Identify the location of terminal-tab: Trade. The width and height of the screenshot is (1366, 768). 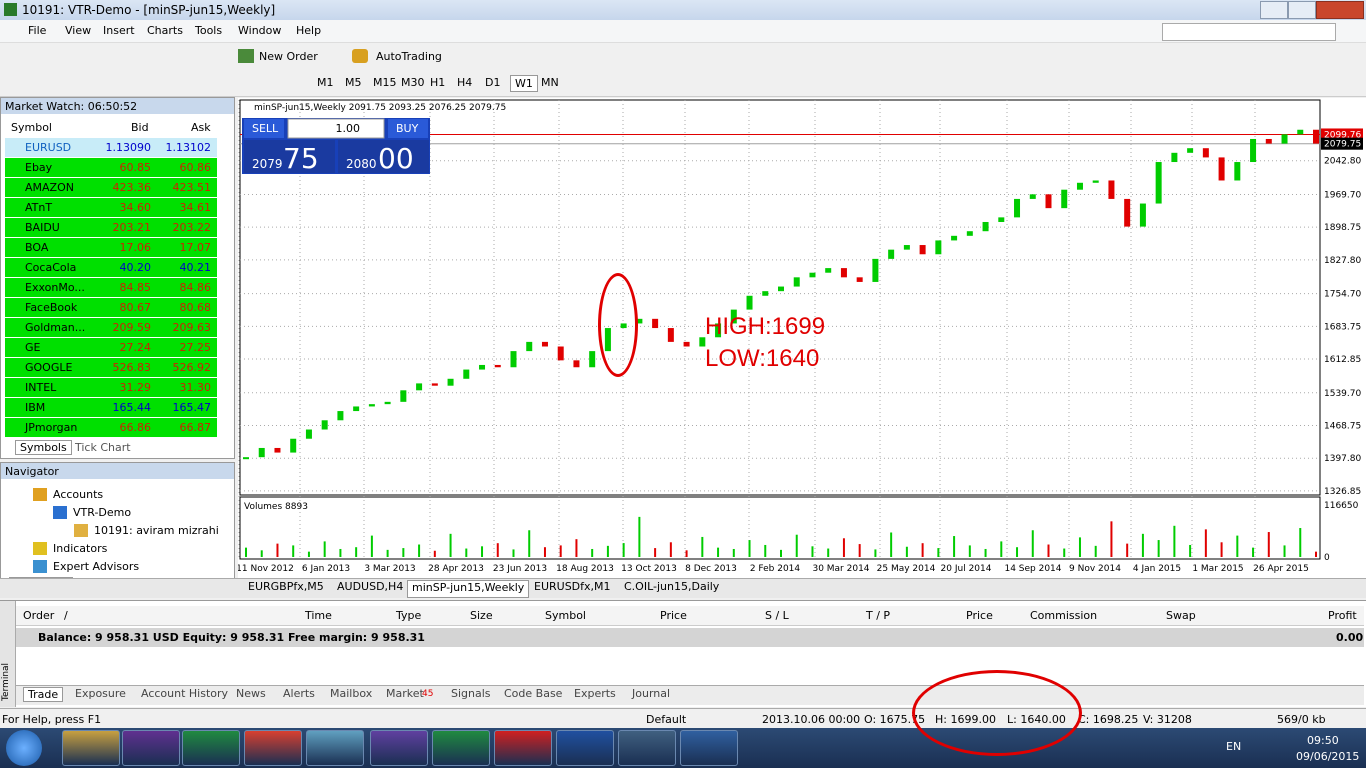
(43, 694).